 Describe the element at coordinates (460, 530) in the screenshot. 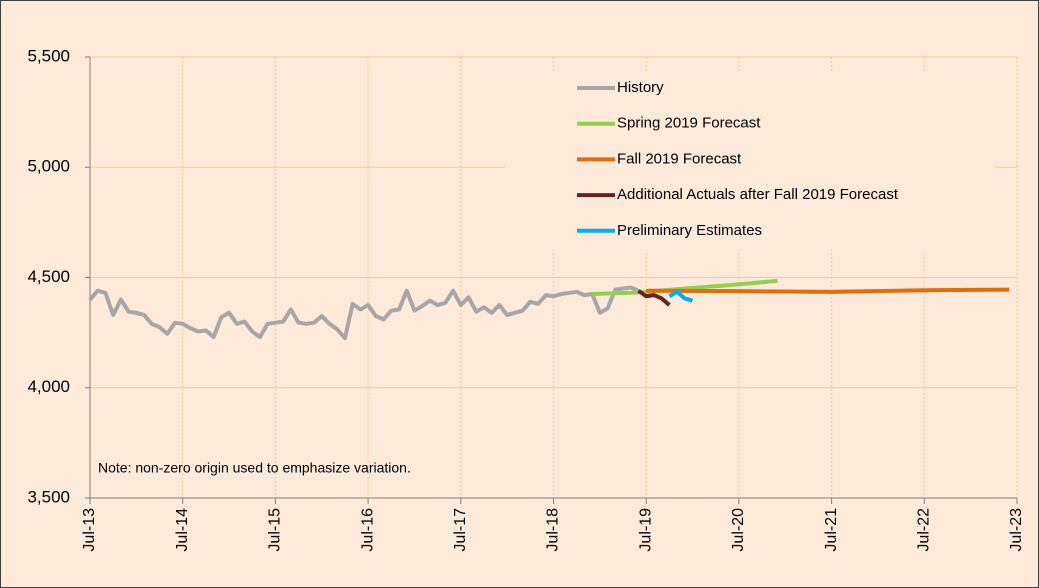

I see `x-tick-label: Jul-17` at that location.